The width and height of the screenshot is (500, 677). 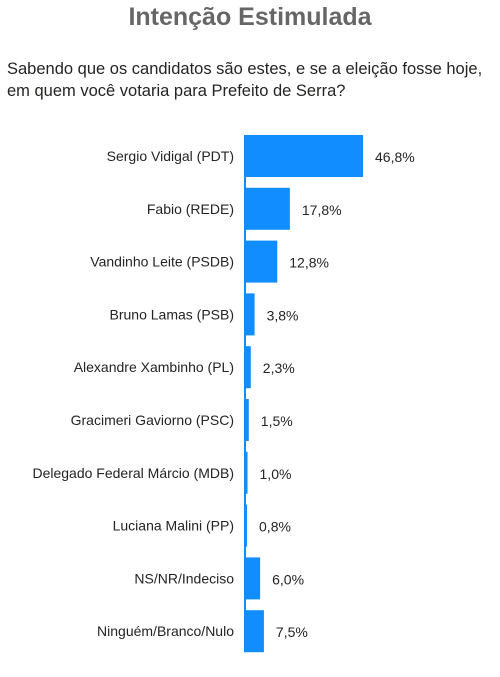 I want to click on category-label: NS/NR/Indeciso, so click(x=184, y=578).